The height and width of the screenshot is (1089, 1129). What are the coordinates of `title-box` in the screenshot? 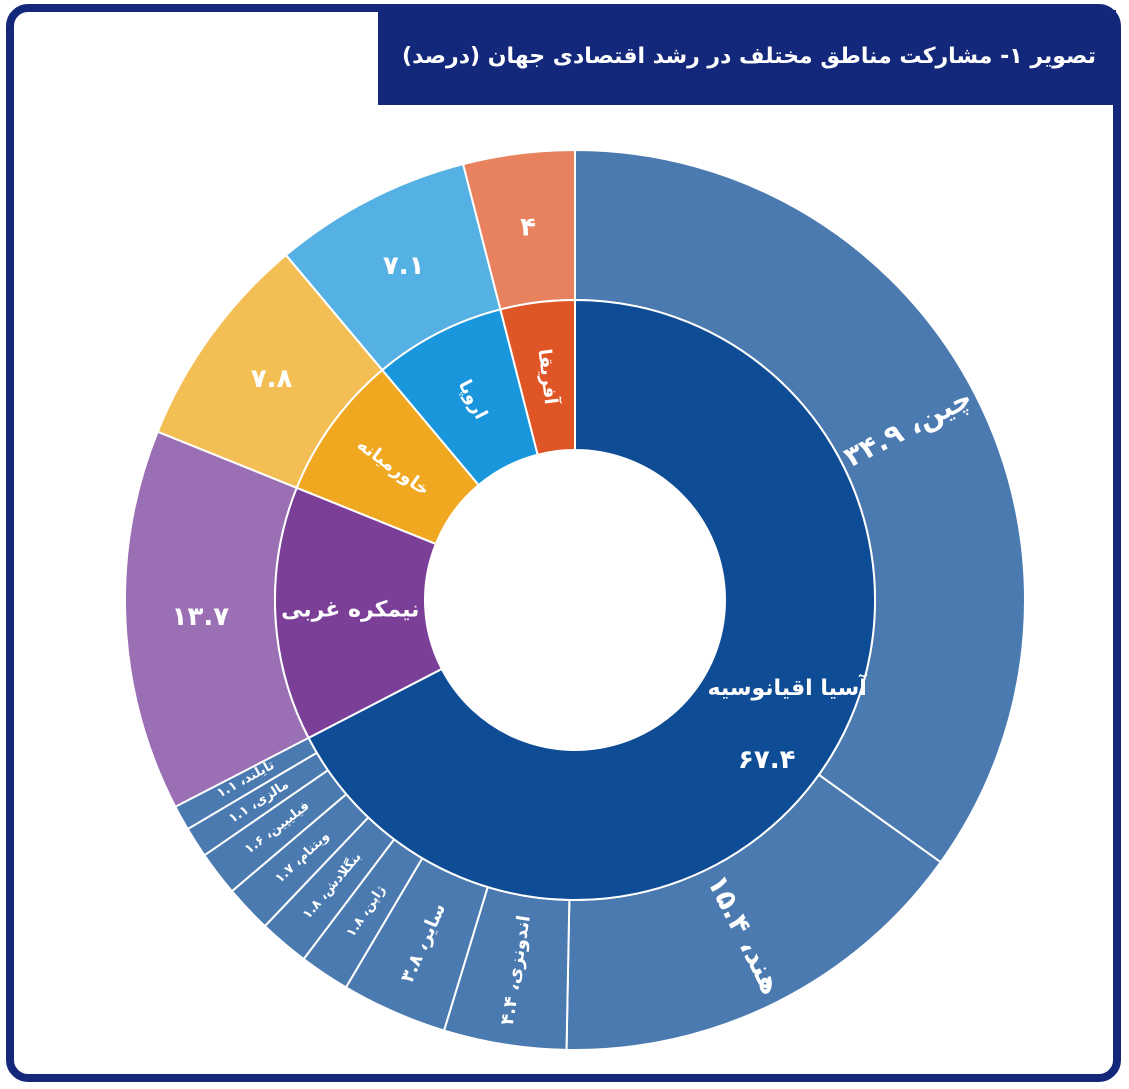 It's located at (747, 57).